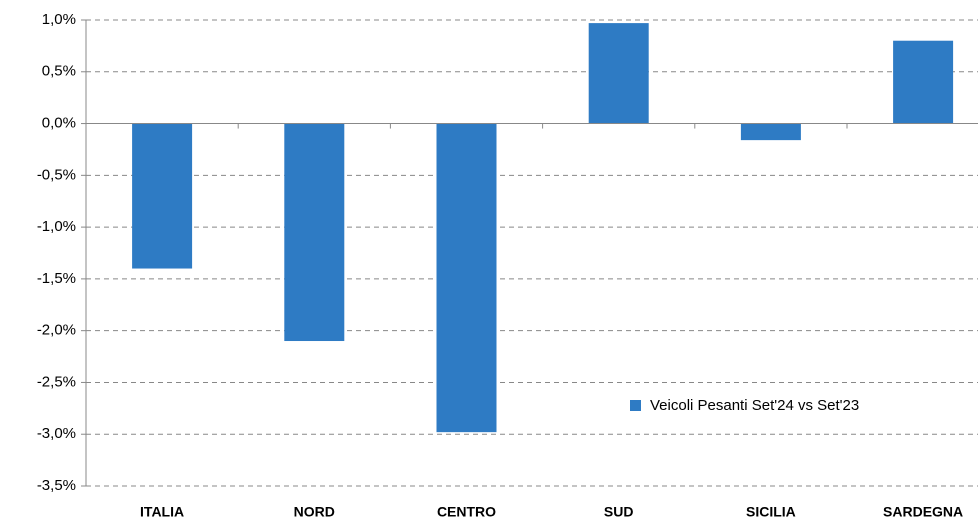 This screenshot has height=521, width=978. I want to click on x-tick-label: ITALIA, so click(162, 512).